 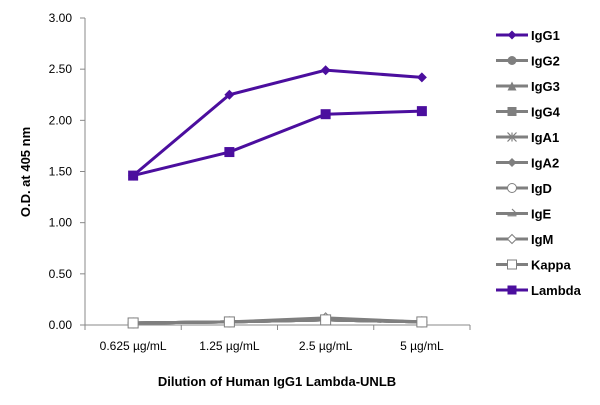 I want to click on series-igg1, so click(x=277, y=123).